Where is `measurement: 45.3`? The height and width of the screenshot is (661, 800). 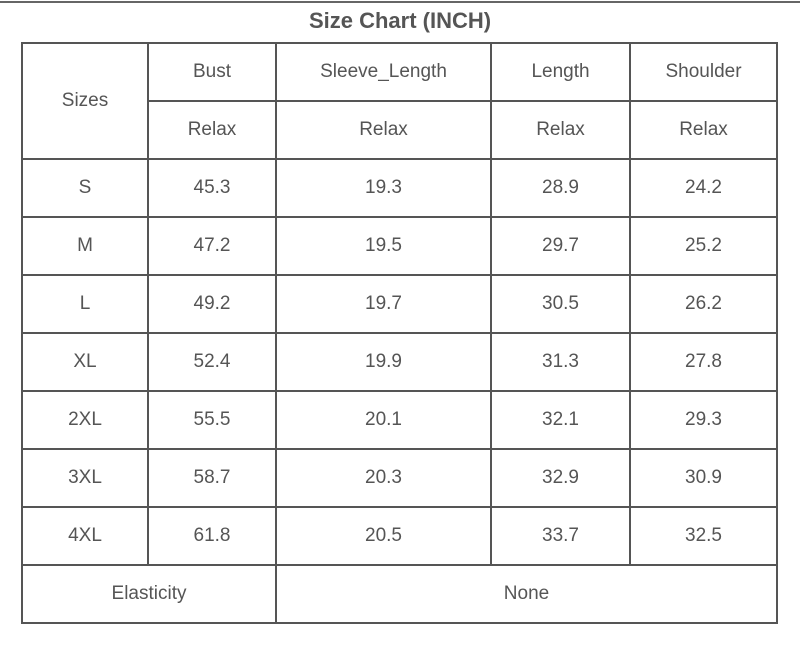
measurement: 45.3 is located at coordinates (212, 188).